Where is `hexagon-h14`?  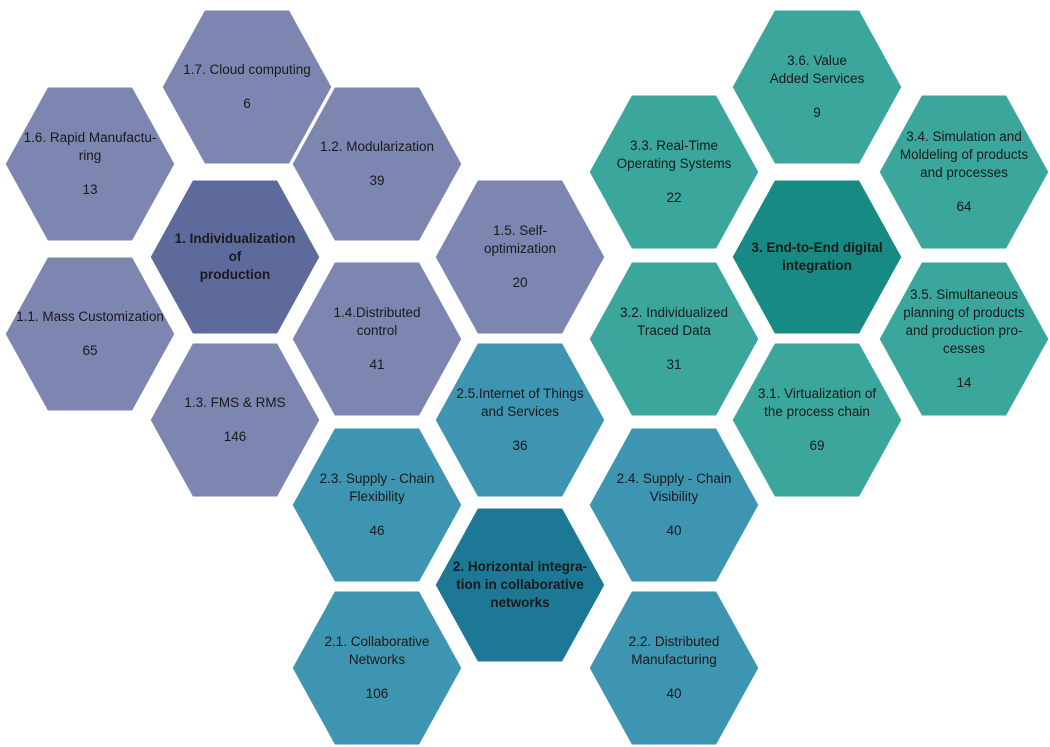 hexagon-h14 is located at coordinates (377, 339).